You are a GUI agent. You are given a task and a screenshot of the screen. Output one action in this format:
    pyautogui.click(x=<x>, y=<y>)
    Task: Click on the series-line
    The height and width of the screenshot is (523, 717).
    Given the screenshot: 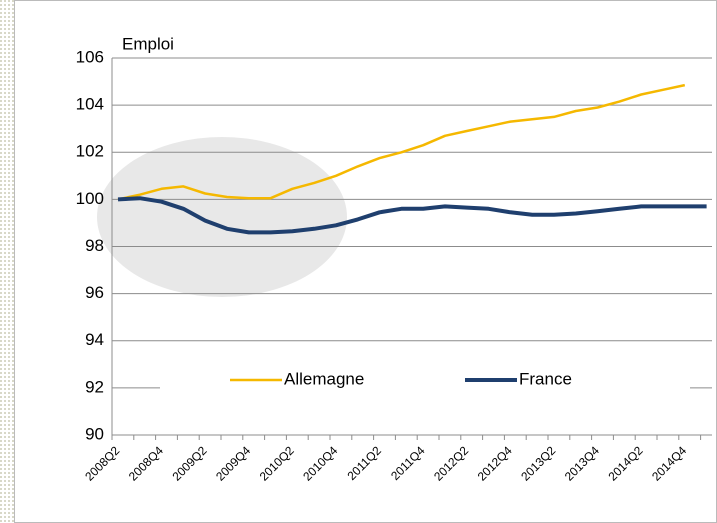 What is the action you would take?
    pyautogui.click(x=412, y=215)
    